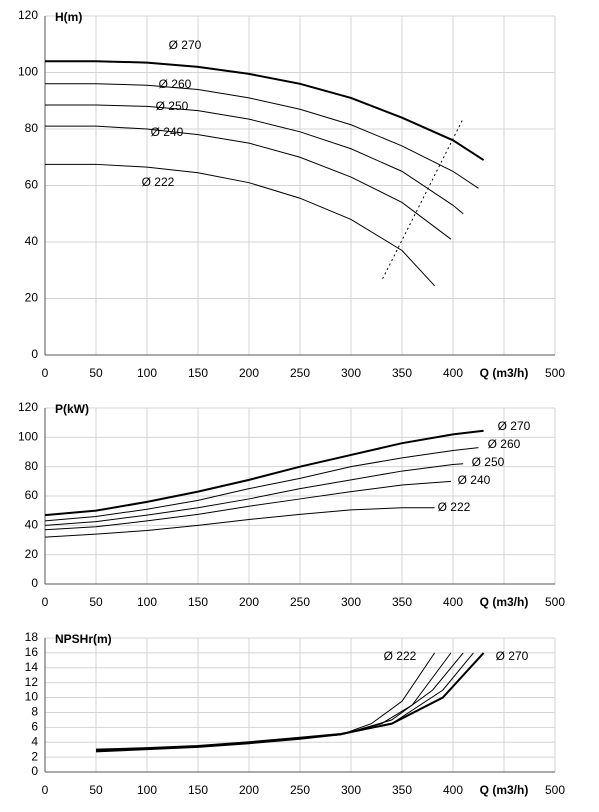  I want to click on y-tick-label: 16, so click(32, 652).